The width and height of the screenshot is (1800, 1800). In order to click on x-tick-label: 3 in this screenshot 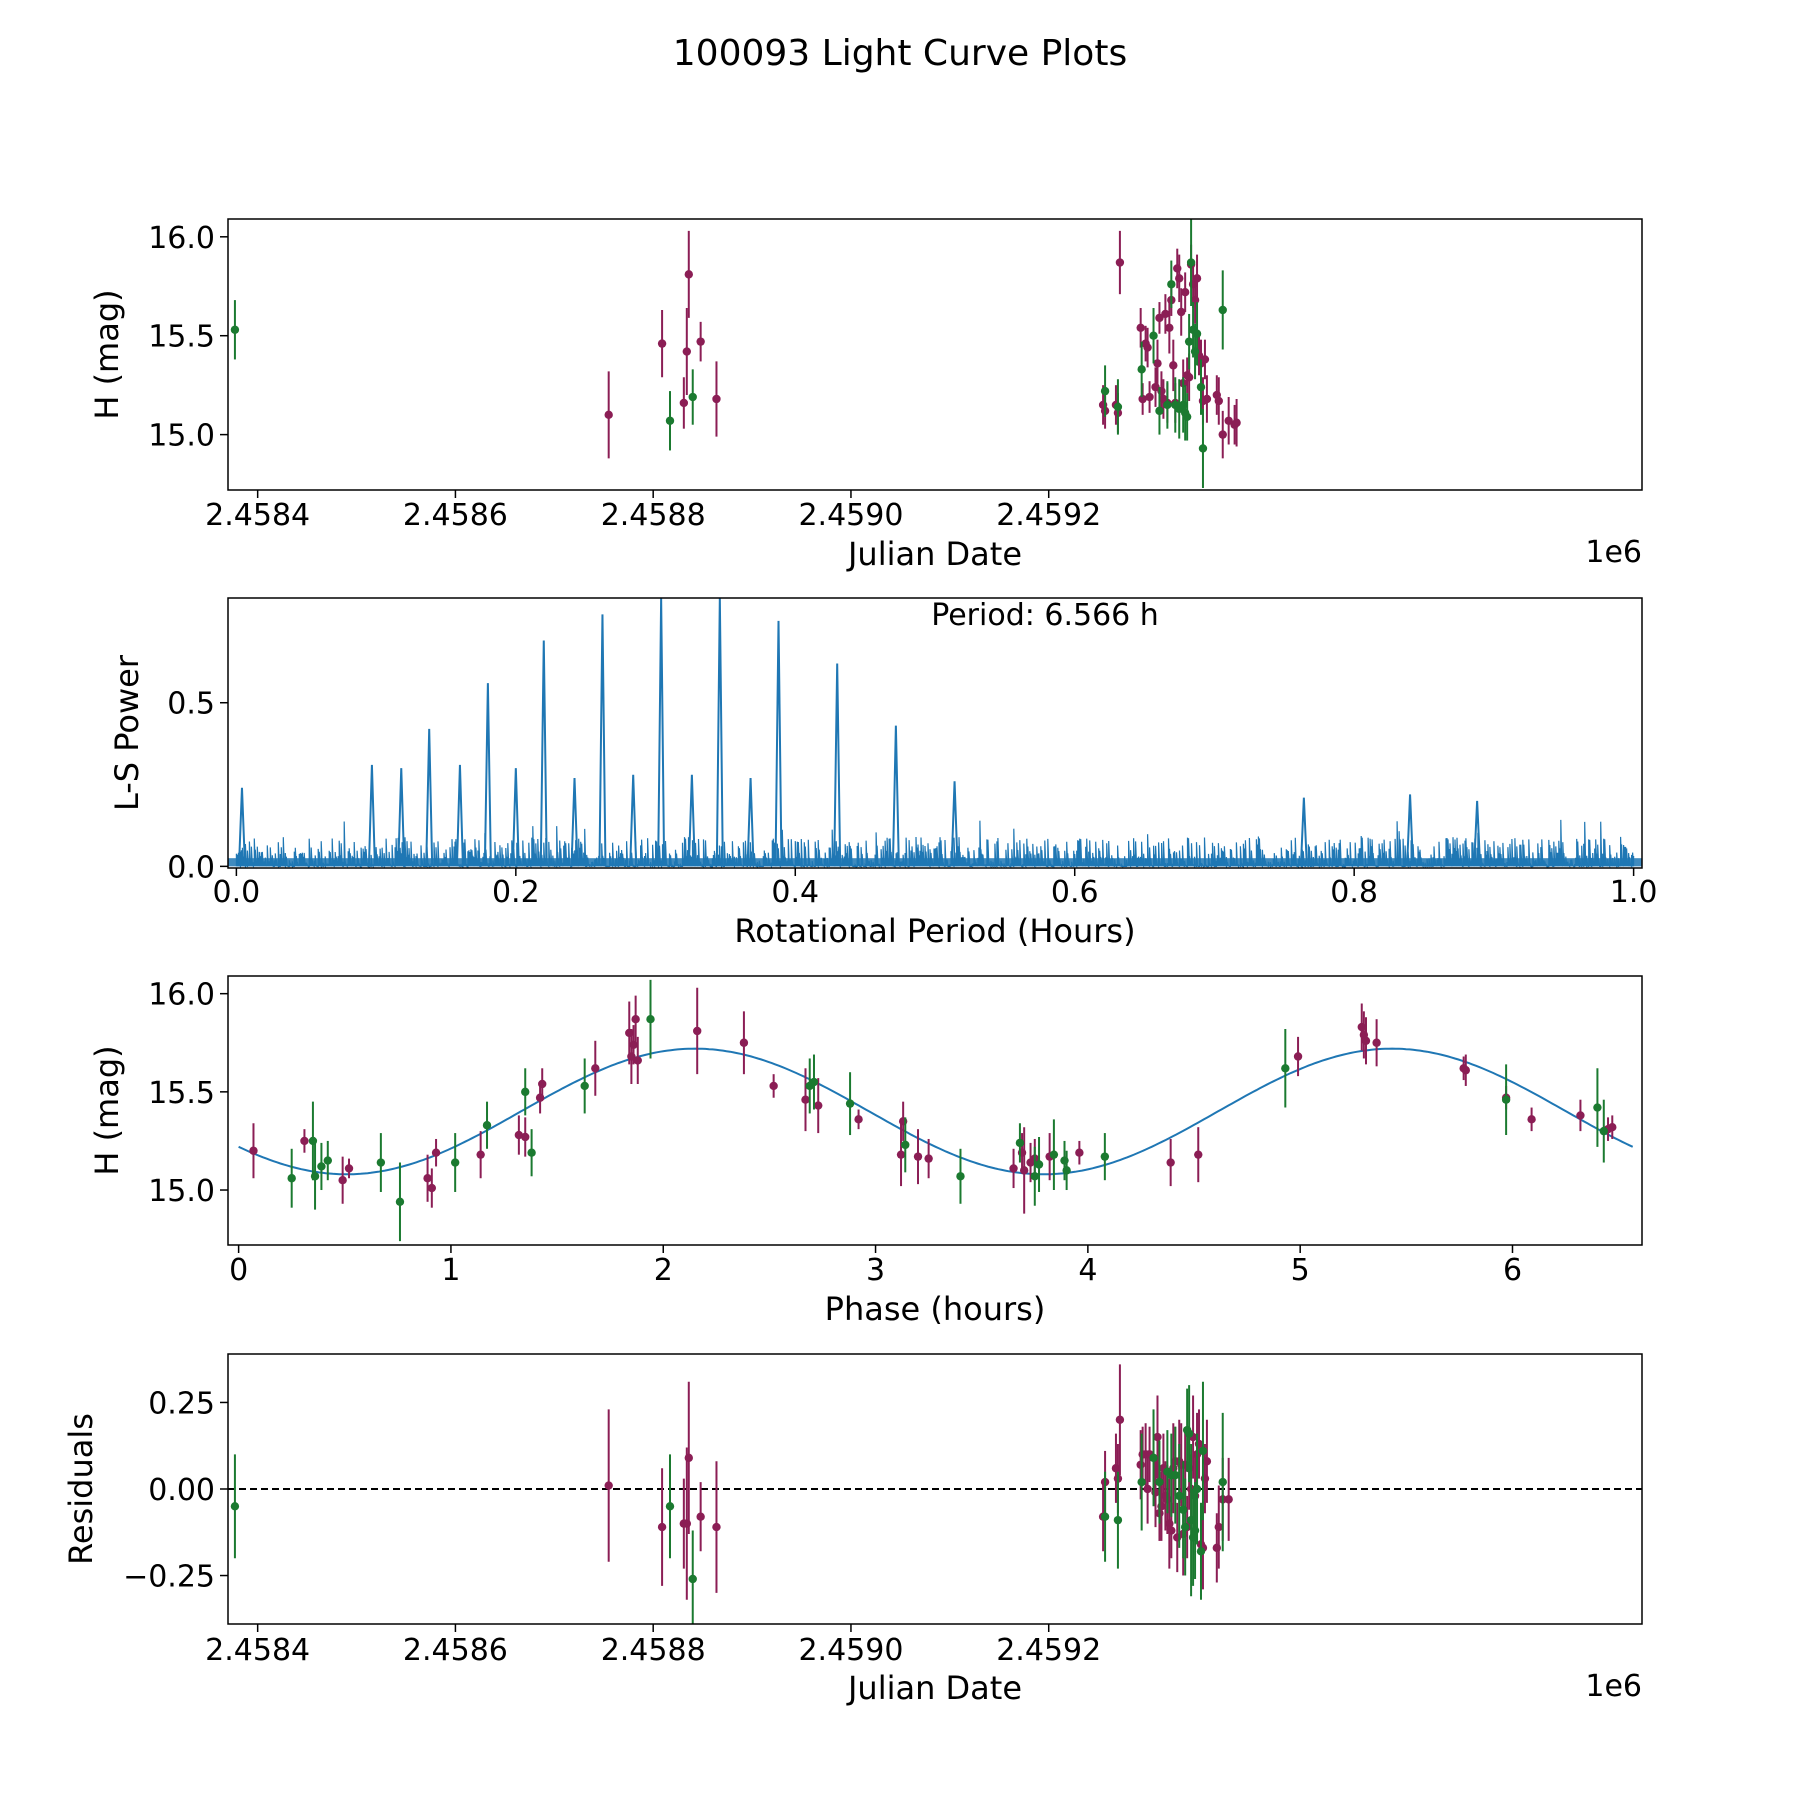, I will do `click(875, 1270)`.